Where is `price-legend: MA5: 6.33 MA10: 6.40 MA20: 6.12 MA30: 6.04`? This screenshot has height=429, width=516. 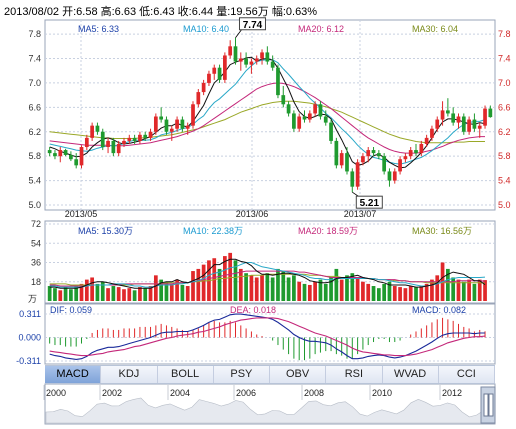 price-legend: MA5: 6.33 MA10: 6.40 MA20: 6.12 MA30: 6.04 is located at coordinates (268, 29).